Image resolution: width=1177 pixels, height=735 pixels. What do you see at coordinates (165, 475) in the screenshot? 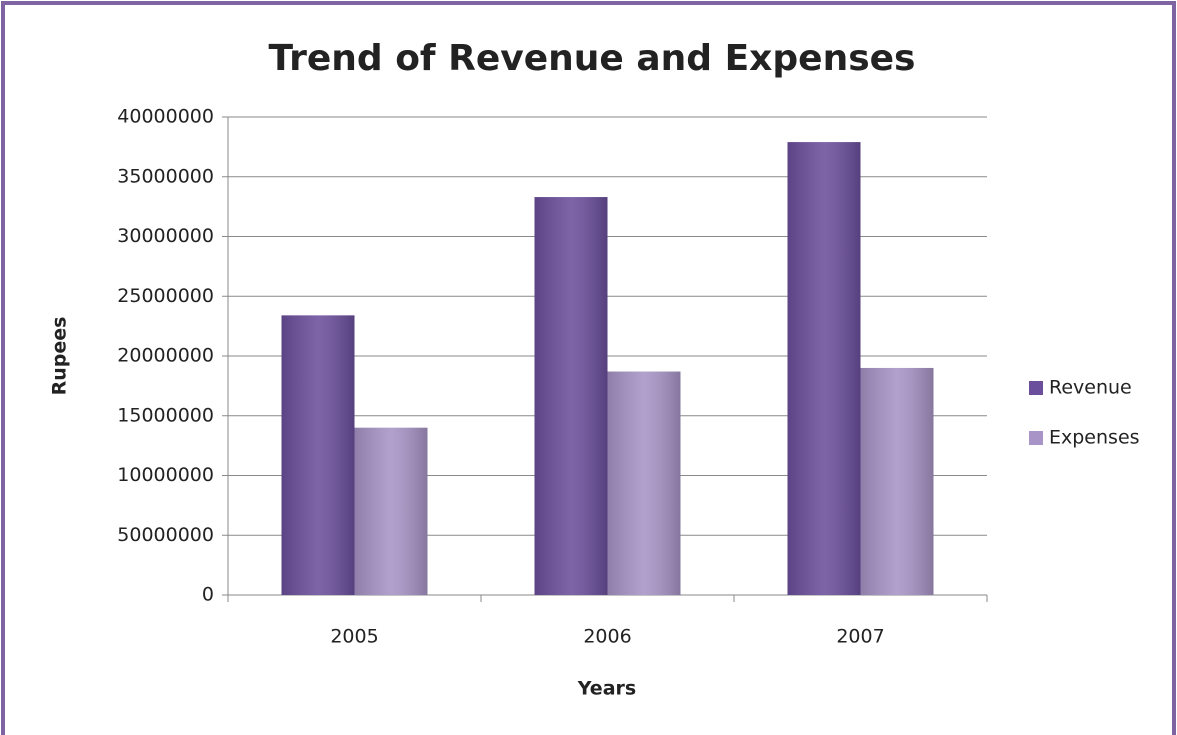
I see `y-tick-label: 10000000` at bounding box center [165, 475].